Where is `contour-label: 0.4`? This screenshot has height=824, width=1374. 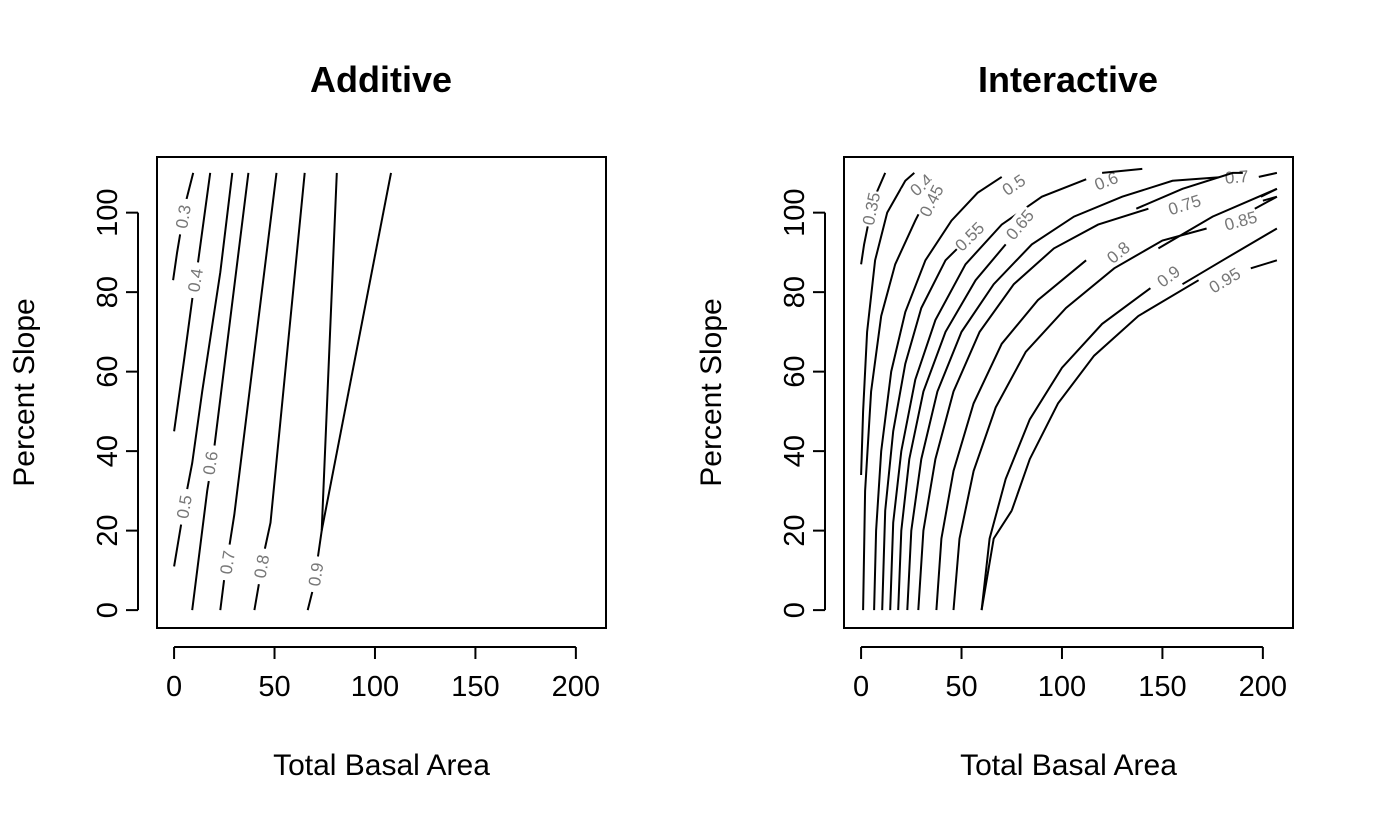 contour-label: 0.4 is located at coordinates (195, 280).